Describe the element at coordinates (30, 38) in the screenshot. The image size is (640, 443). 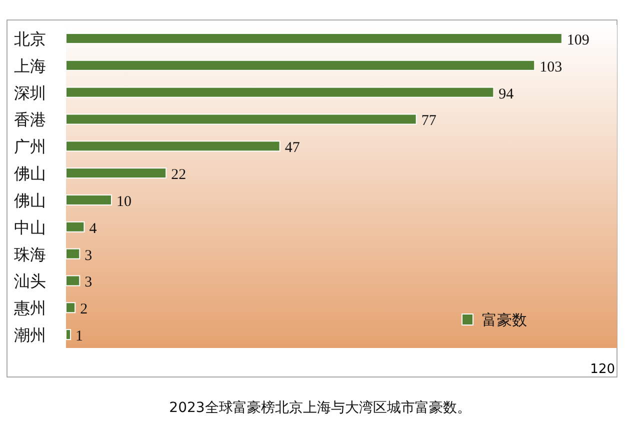
I see `y-tick-label: 北京` at that location.